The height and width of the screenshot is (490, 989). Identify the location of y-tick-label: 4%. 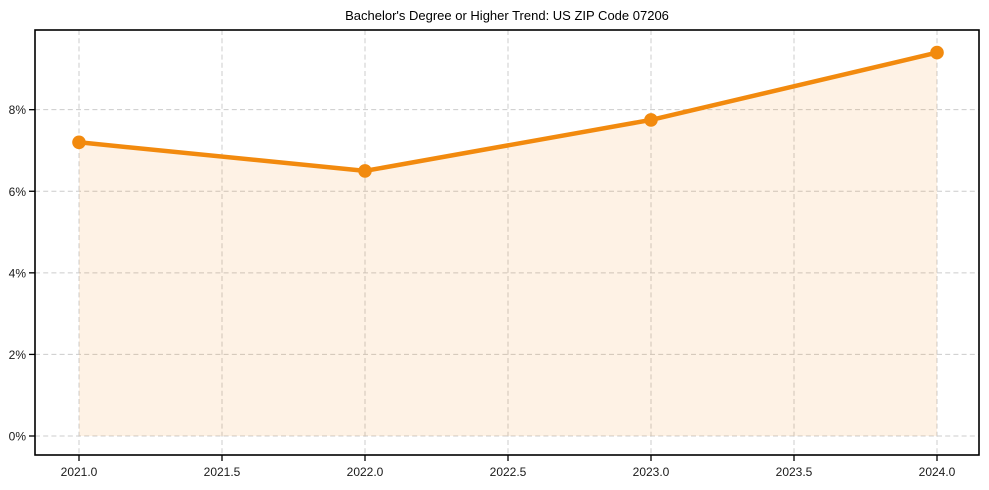
(18, 273).